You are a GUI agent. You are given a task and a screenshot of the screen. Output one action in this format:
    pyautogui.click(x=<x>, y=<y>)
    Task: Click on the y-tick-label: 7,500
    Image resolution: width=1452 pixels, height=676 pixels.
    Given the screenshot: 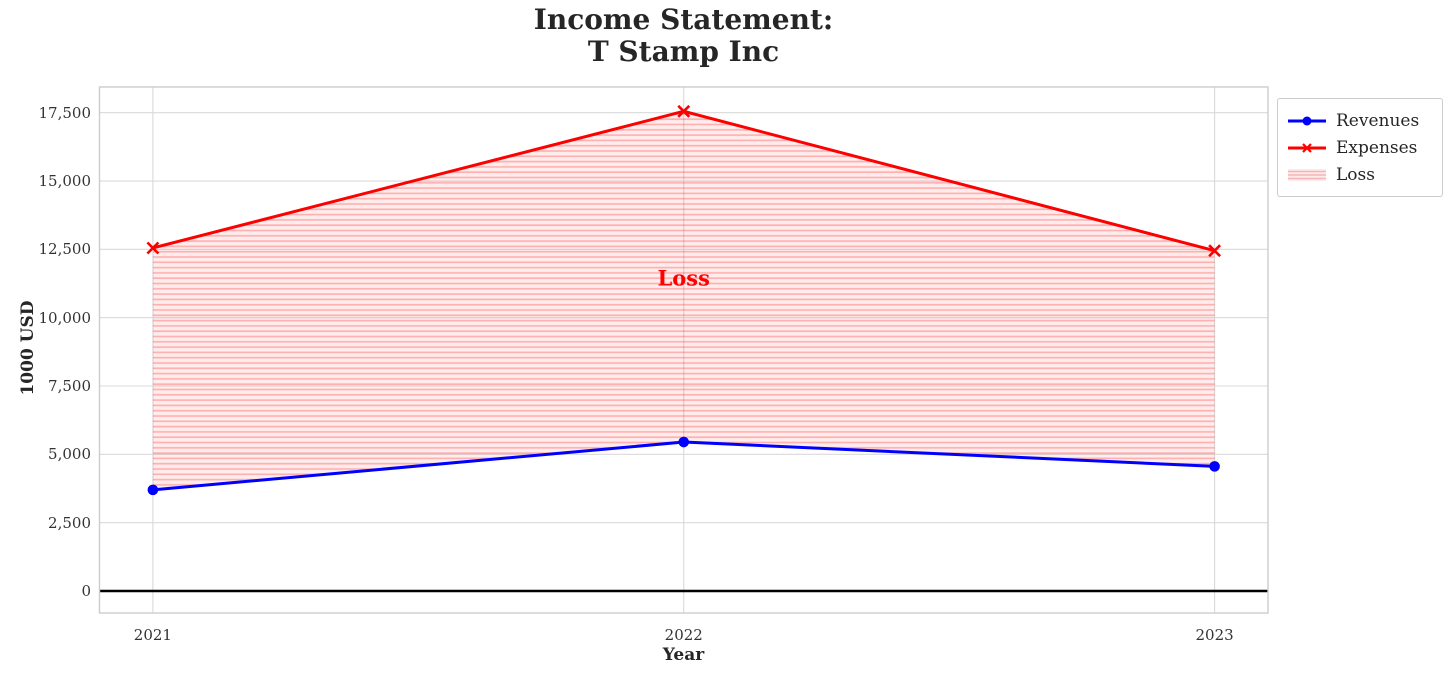 What is the action you would take?
    pyautogui.click(x=69, y=386)
    